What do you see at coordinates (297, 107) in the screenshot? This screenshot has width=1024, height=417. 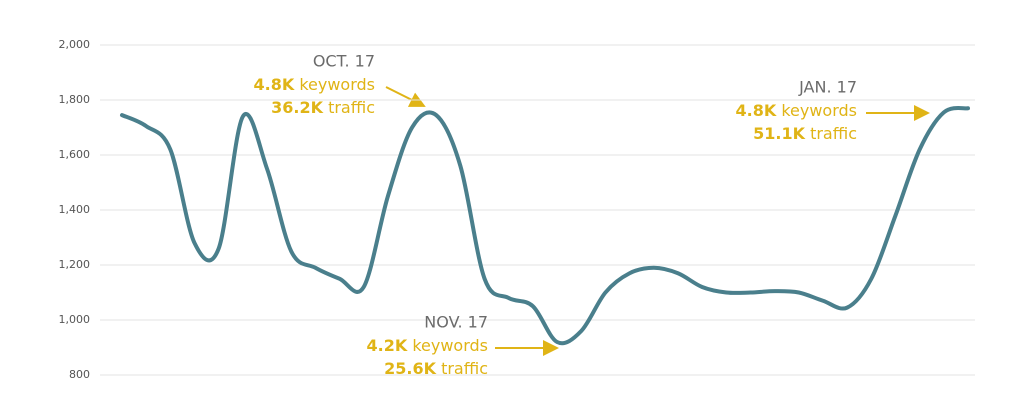 I see `traffic-value: 36.2K` at bounding box center [297, 107].